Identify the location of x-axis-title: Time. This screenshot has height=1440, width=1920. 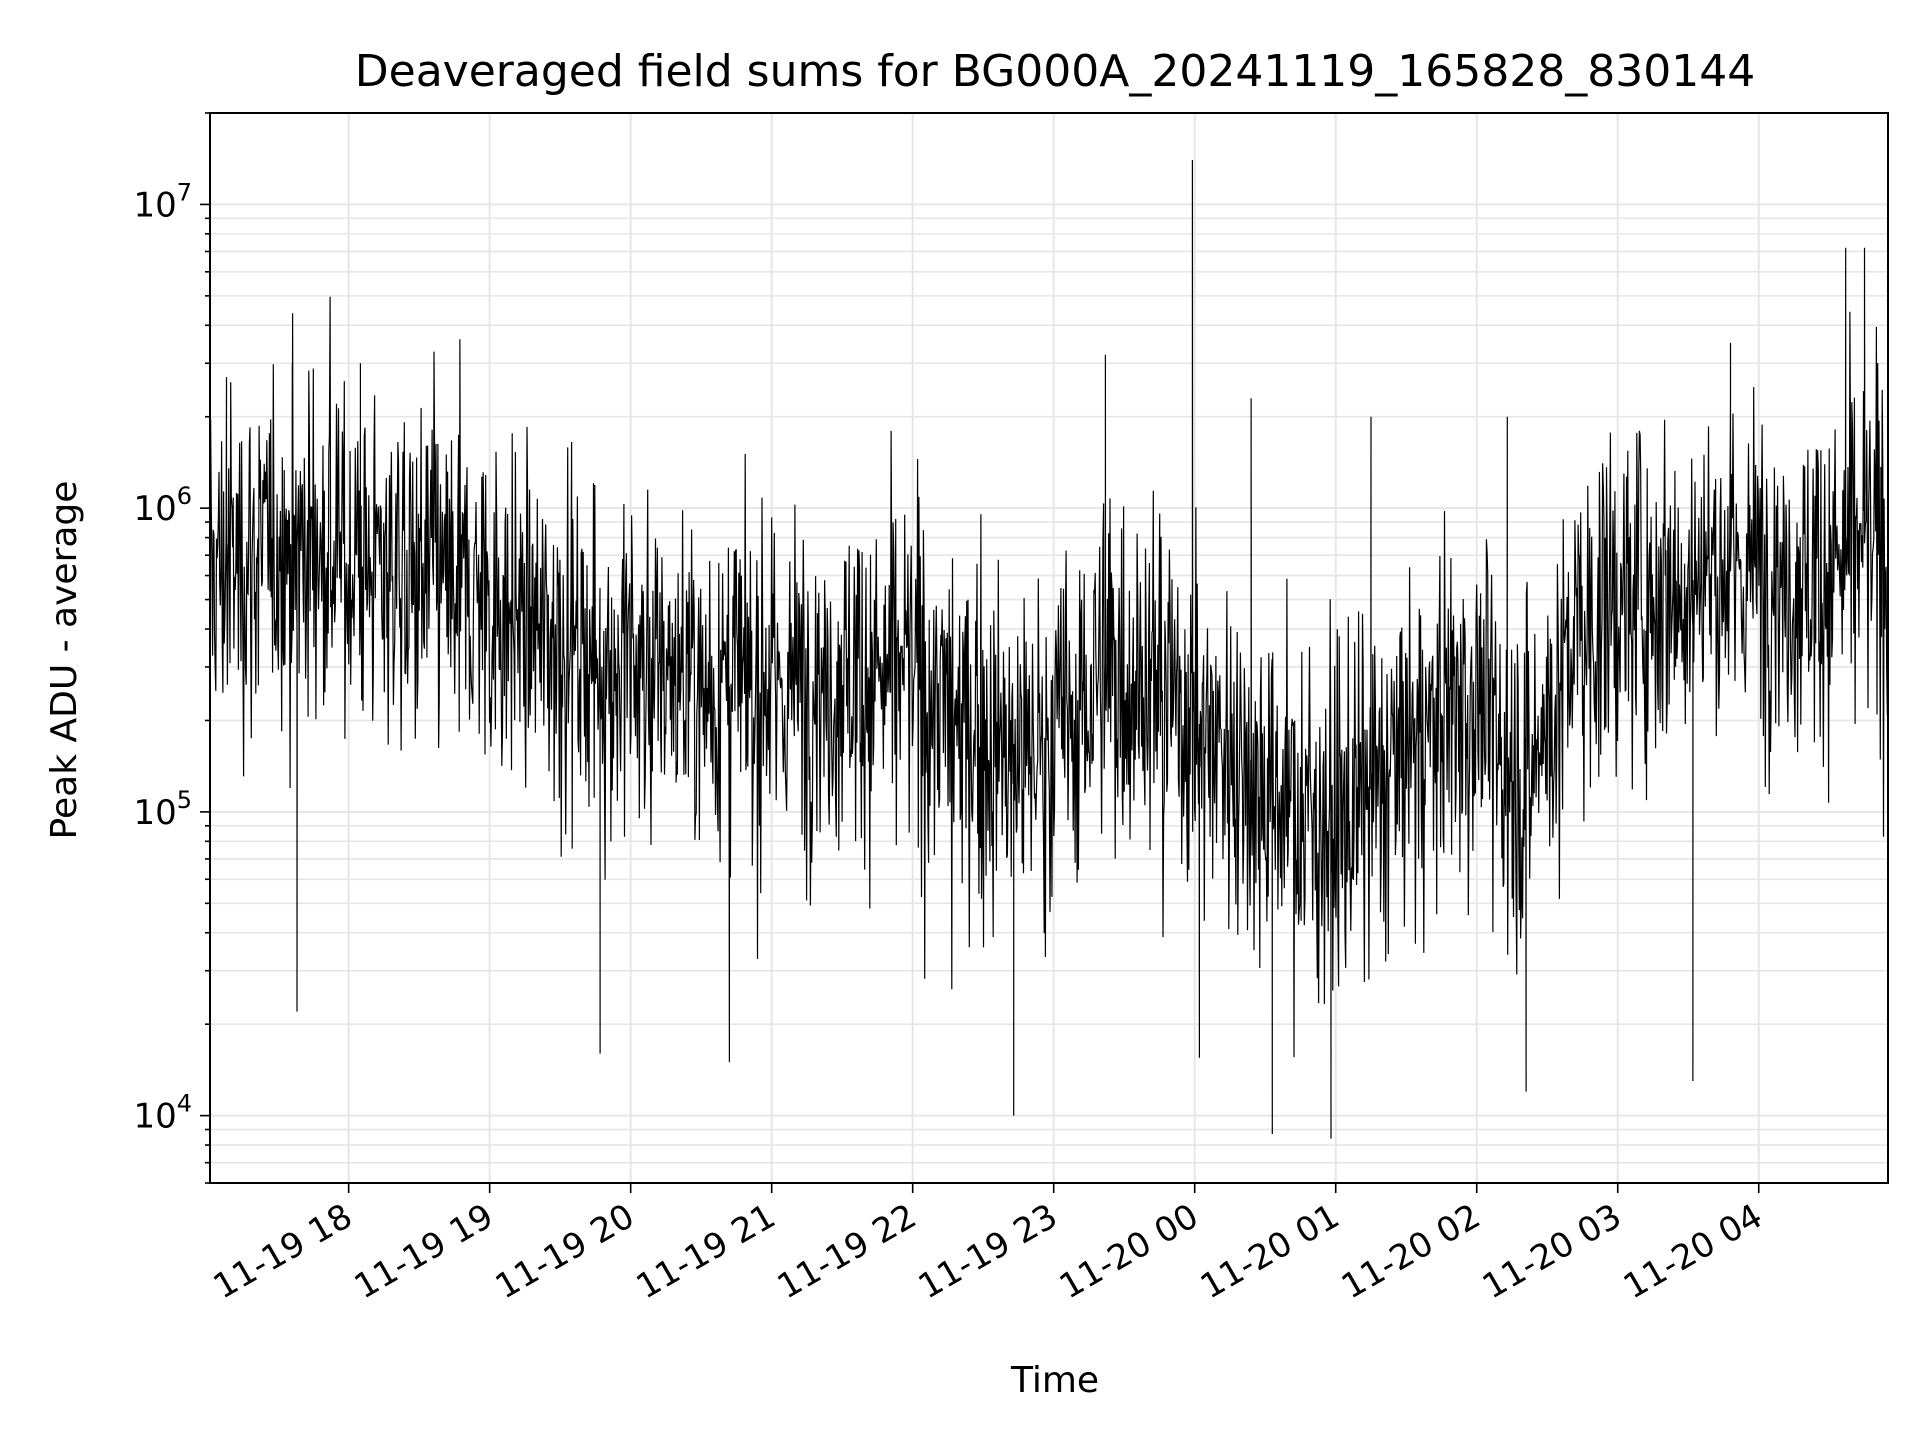
(1054, 1380).